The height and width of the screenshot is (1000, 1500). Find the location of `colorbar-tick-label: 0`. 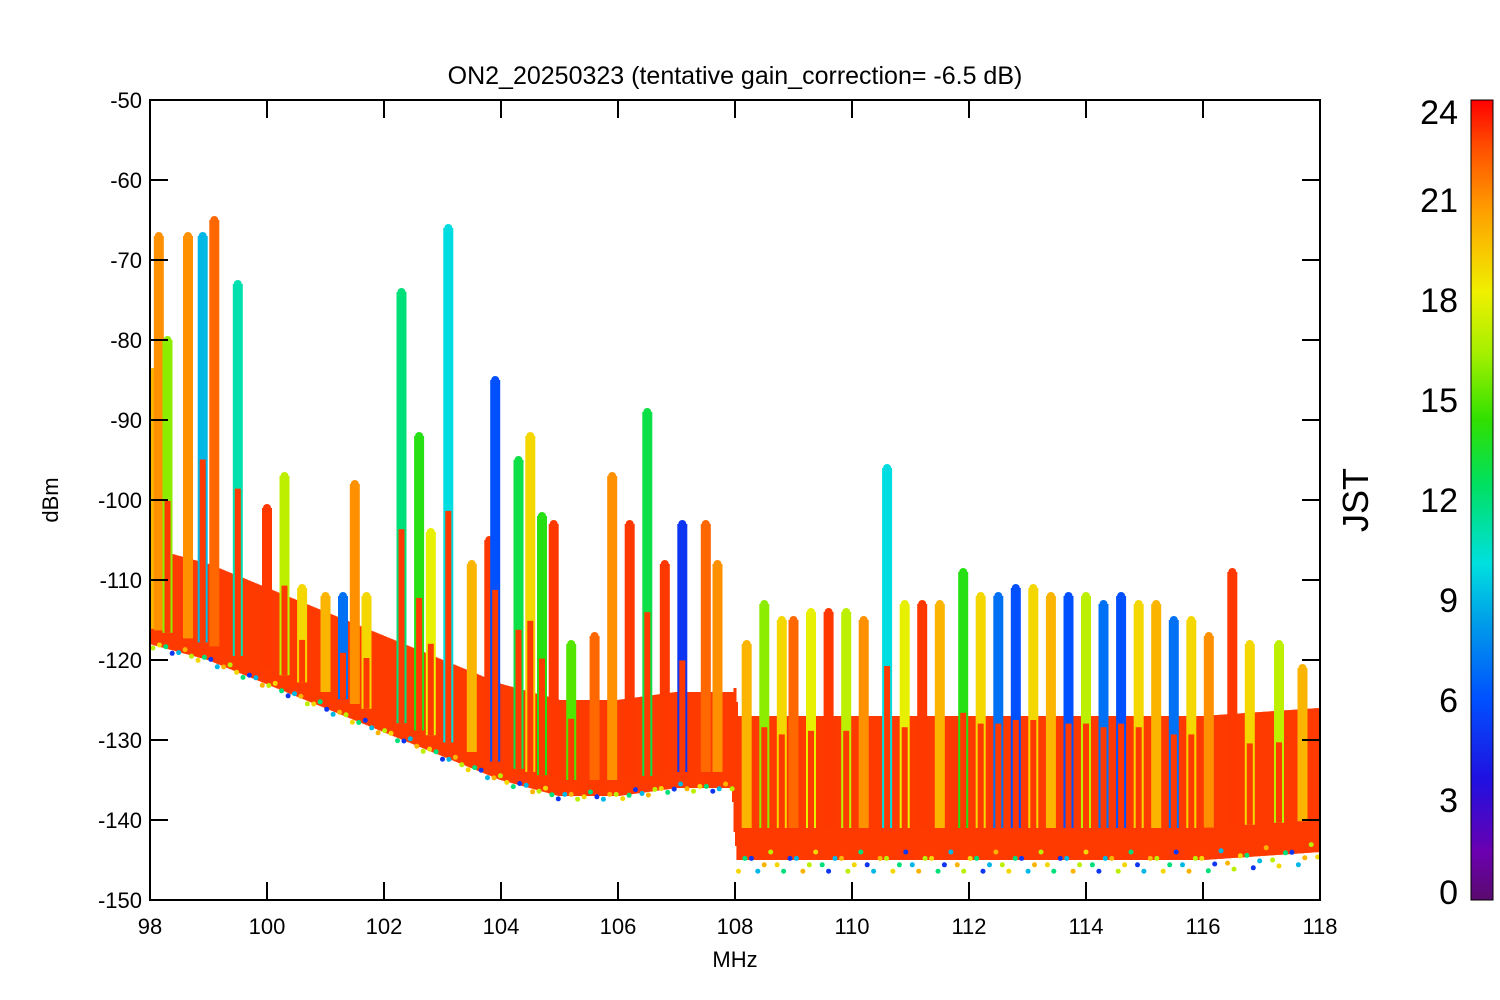

colorbar-tick-label: 0 is located at coordinates (1448, 893).